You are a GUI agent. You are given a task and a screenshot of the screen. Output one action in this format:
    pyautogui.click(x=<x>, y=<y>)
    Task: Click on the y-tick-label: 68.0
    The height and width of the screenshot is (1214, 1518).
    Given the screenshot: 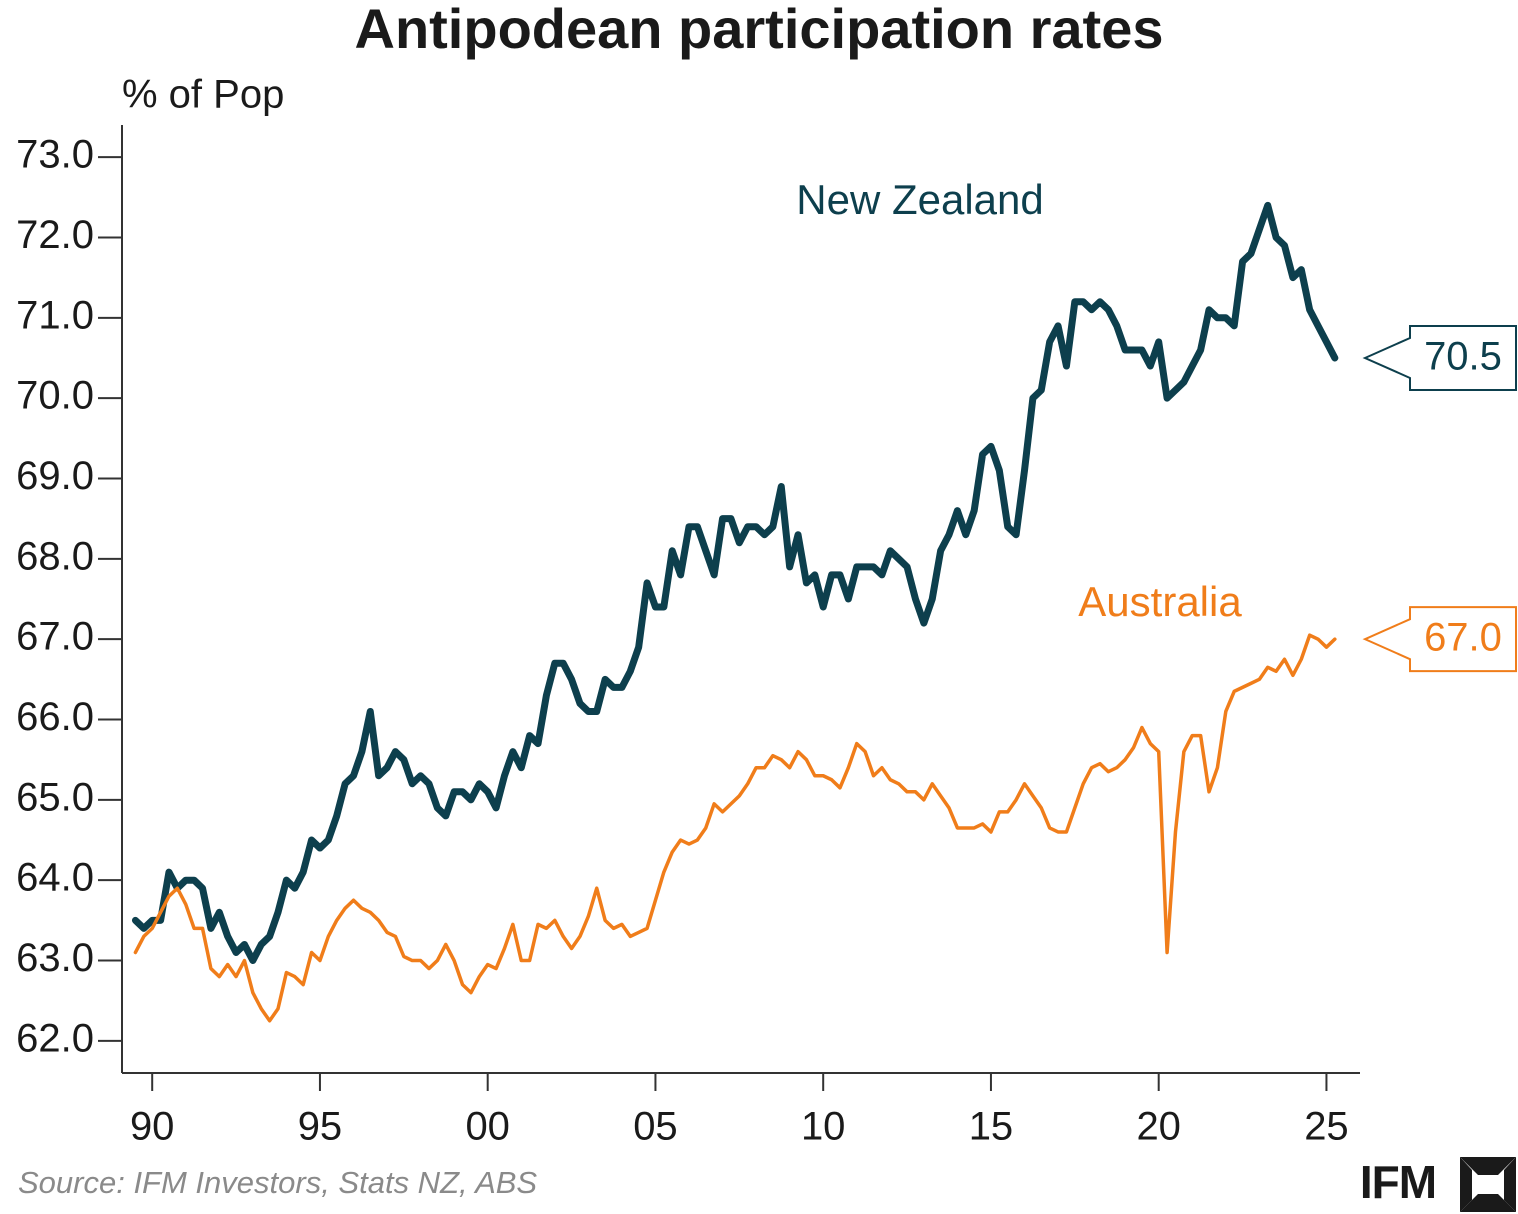 What is the action you would take?
    pyautogui.click(x=55, y=556)
    